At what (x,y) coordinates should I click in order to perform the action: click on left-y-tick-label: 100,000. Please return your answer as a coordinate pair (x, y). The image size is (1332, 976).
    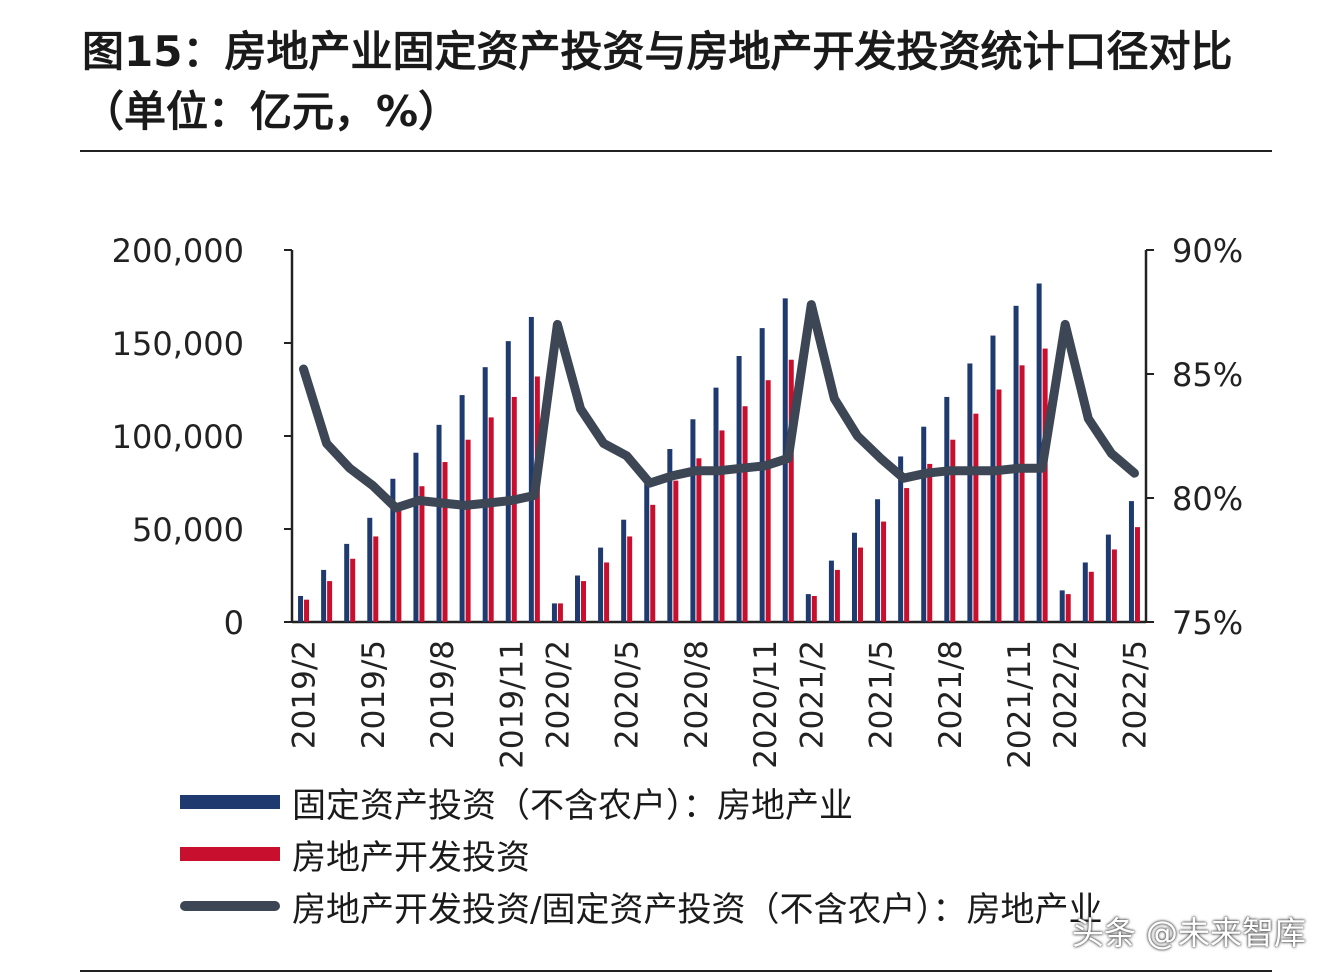
    Looking at the image, I should click on (178, 437).